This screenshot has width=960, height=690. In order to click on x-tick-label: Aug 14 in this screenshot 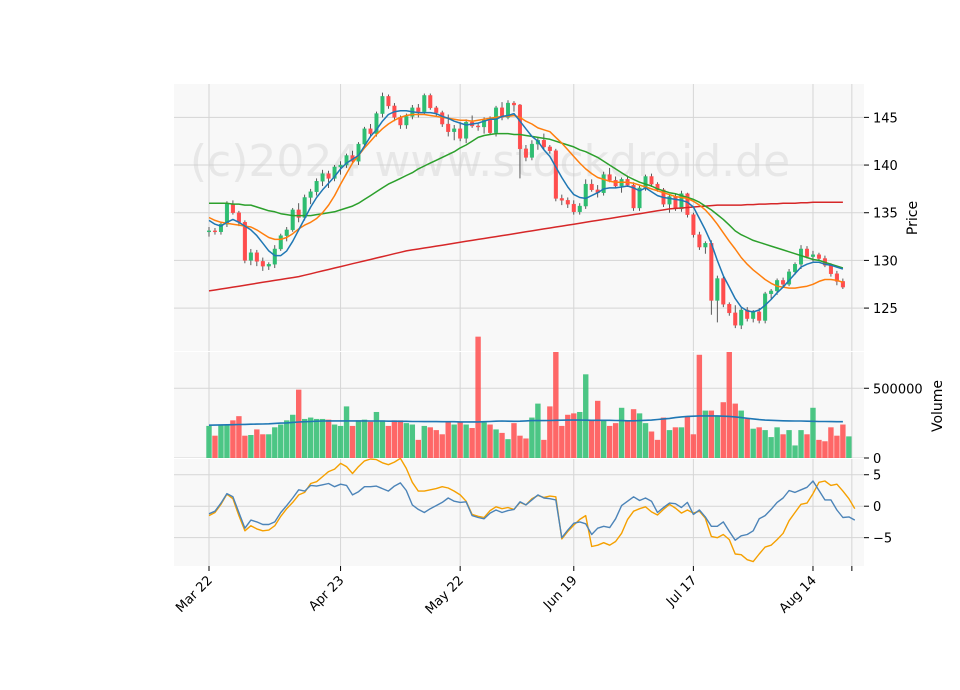, I will do `click(798, 594)`.